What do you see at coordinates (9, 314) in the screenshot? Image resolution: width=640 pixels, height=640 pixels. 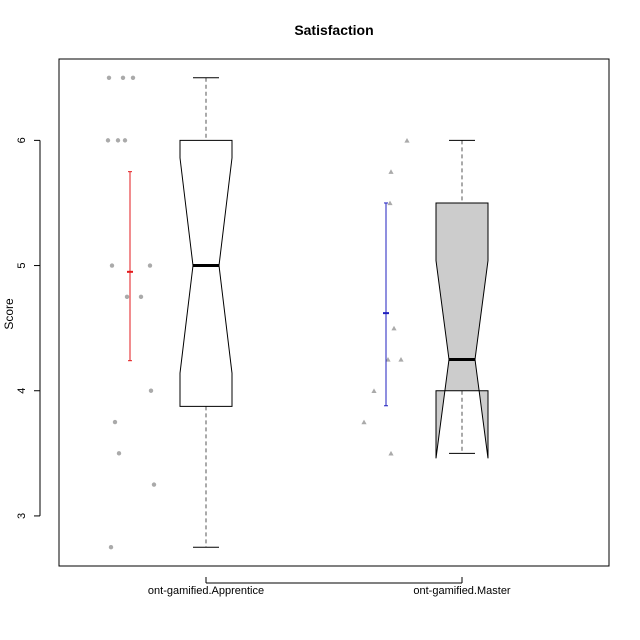 I see `y-axis-label: Score` at bounding box center [9, 314].